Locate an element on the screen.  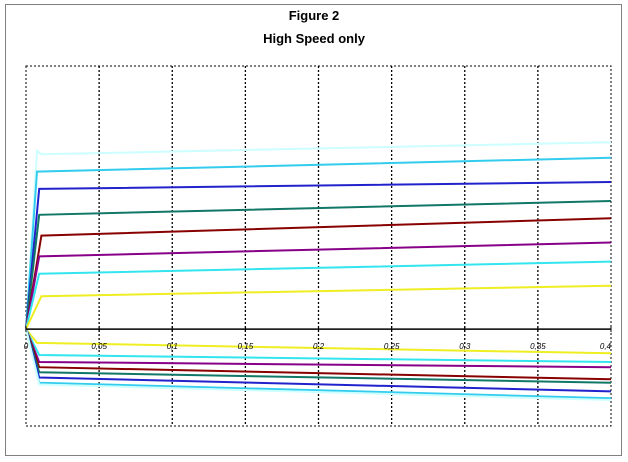
x-tick-label-1: 0,05 is located at coordinates (99, 346).